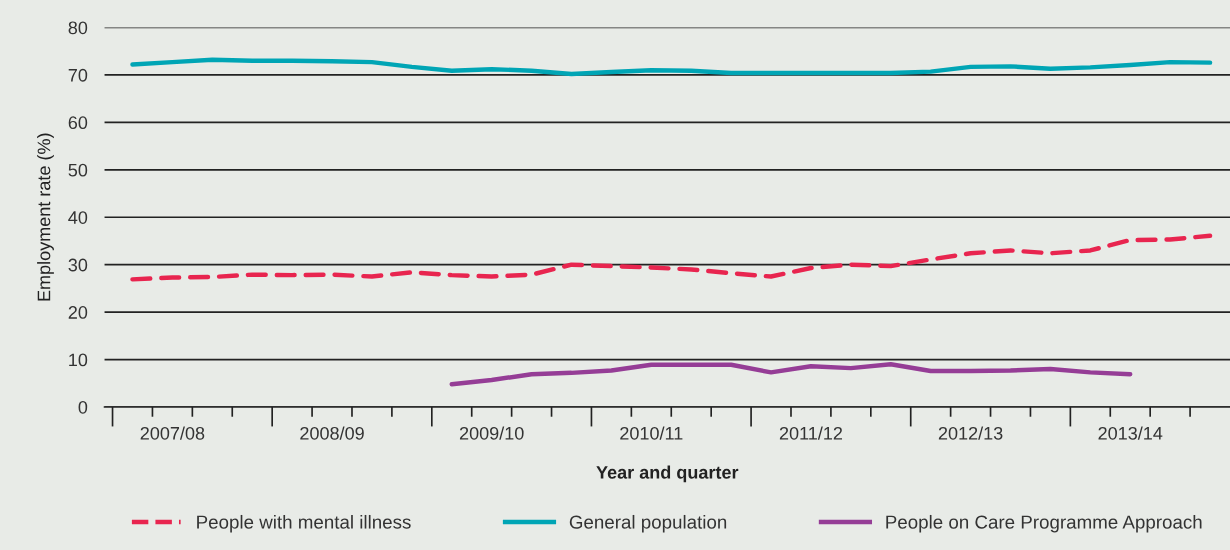  Describe the element at coordinates (651, 433) in the screenshot. I see `x-tick-label: 2010/11` at that location.